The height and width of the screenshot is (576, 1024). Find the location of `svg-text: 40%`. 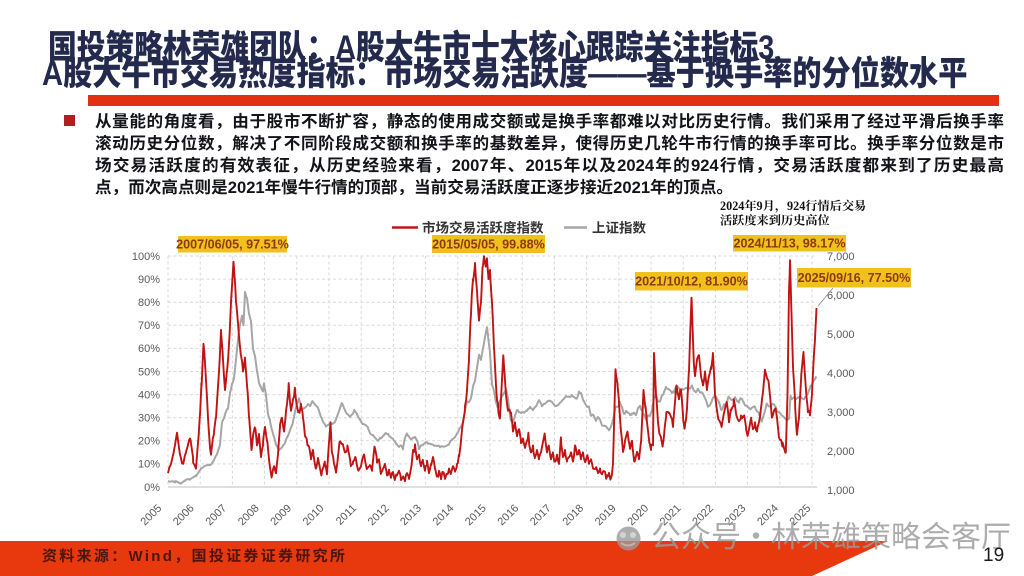

svg-text: 40% is located at coordinates (149, 395).